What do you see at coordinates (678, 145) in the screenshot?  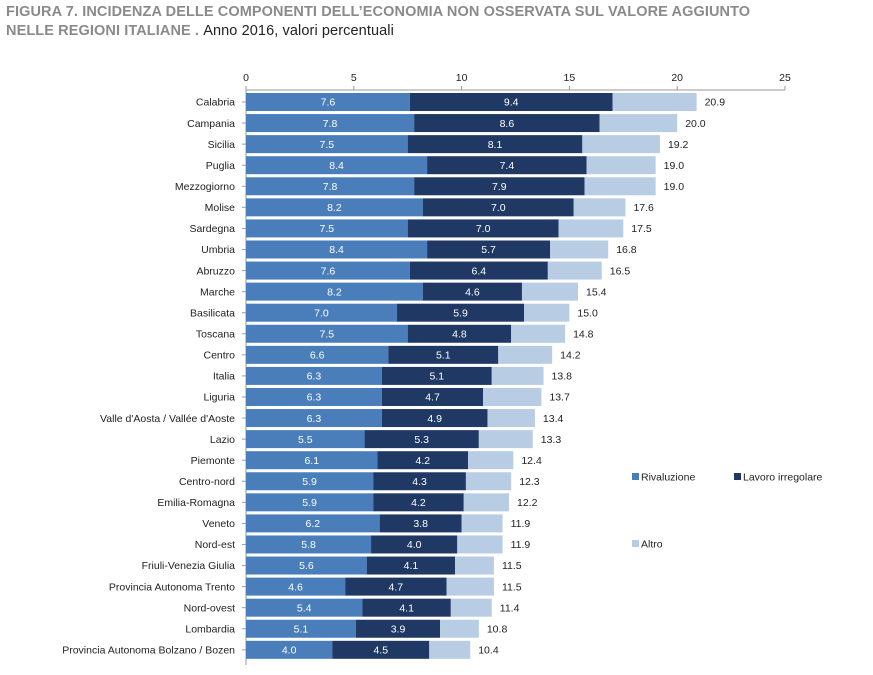 I see `total-label: 19.2` at bounding box center [678, 145].